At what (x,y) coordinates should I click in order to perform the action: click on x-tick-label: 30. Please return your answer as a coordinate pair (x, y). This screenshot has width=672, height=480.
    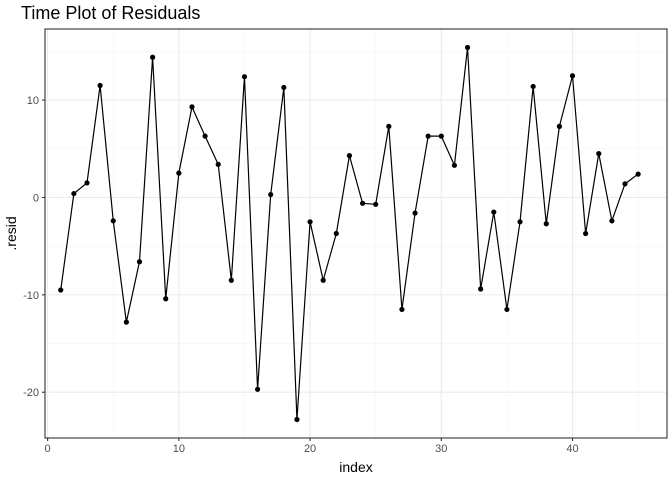
    Looking at the image, I should click on (441, 449).